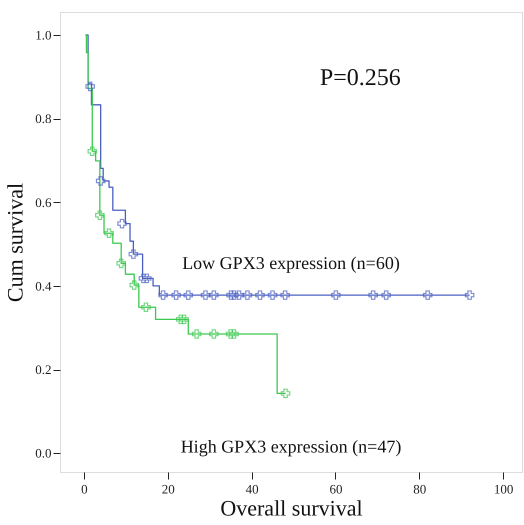 The image size is (524, 525). What do you see at coordinates (15, 242) in the screenshot?
I see `y-axis-title: Cum survival` at bounding box center [15, 242].